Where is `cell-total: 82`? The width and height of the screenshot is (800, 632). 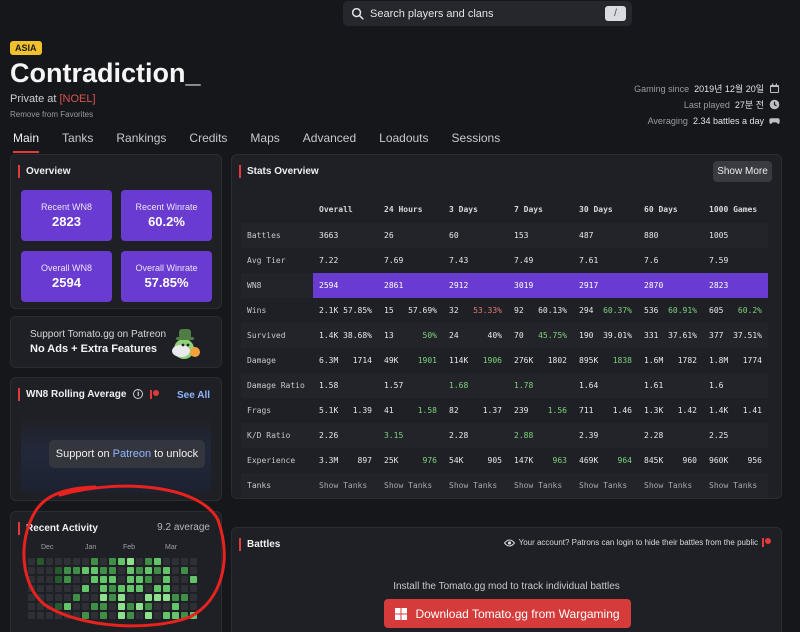
cell-total: 82 is located at coordinates (454, 410).